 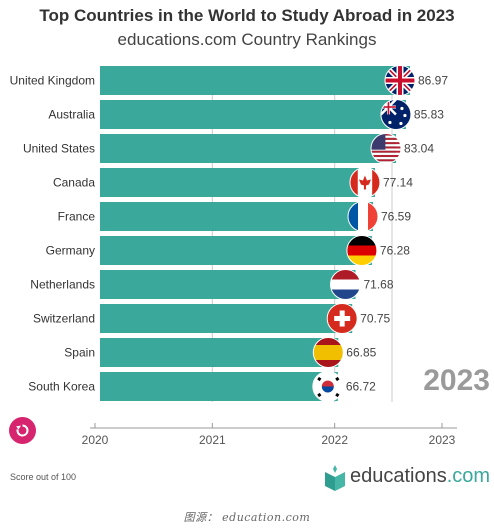 What do you see at coordinates (70, 251) in the screenshot?
I see `category-label: Germany` at bounding box center [70, 251].